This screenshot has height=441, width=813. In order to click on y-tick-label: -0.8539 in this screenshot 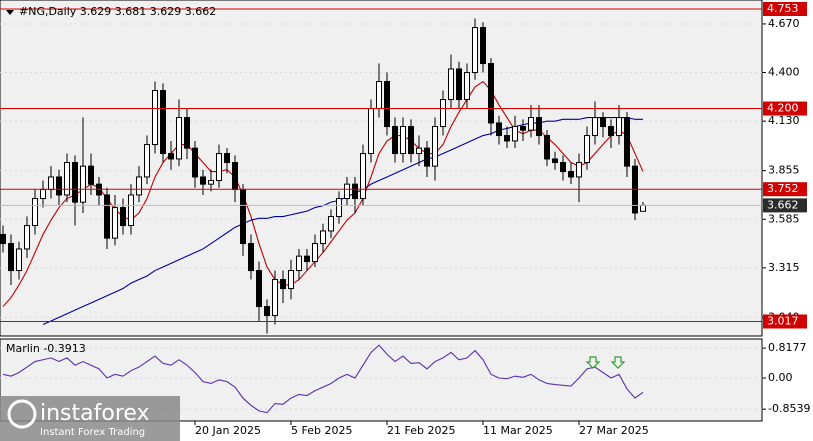, I will do `click(789, 408)`.